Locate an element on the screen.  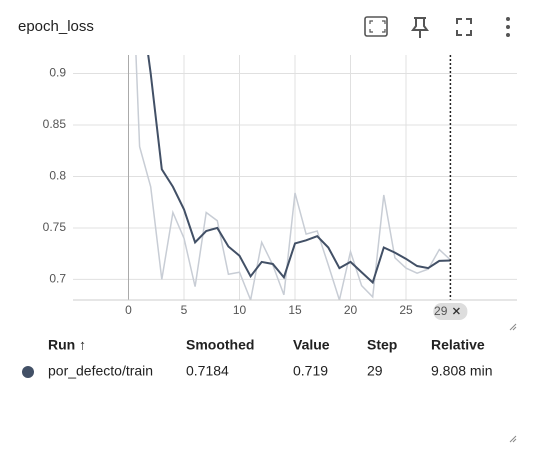
table-cell: 0.7184 is located at coordinates (207, 371).